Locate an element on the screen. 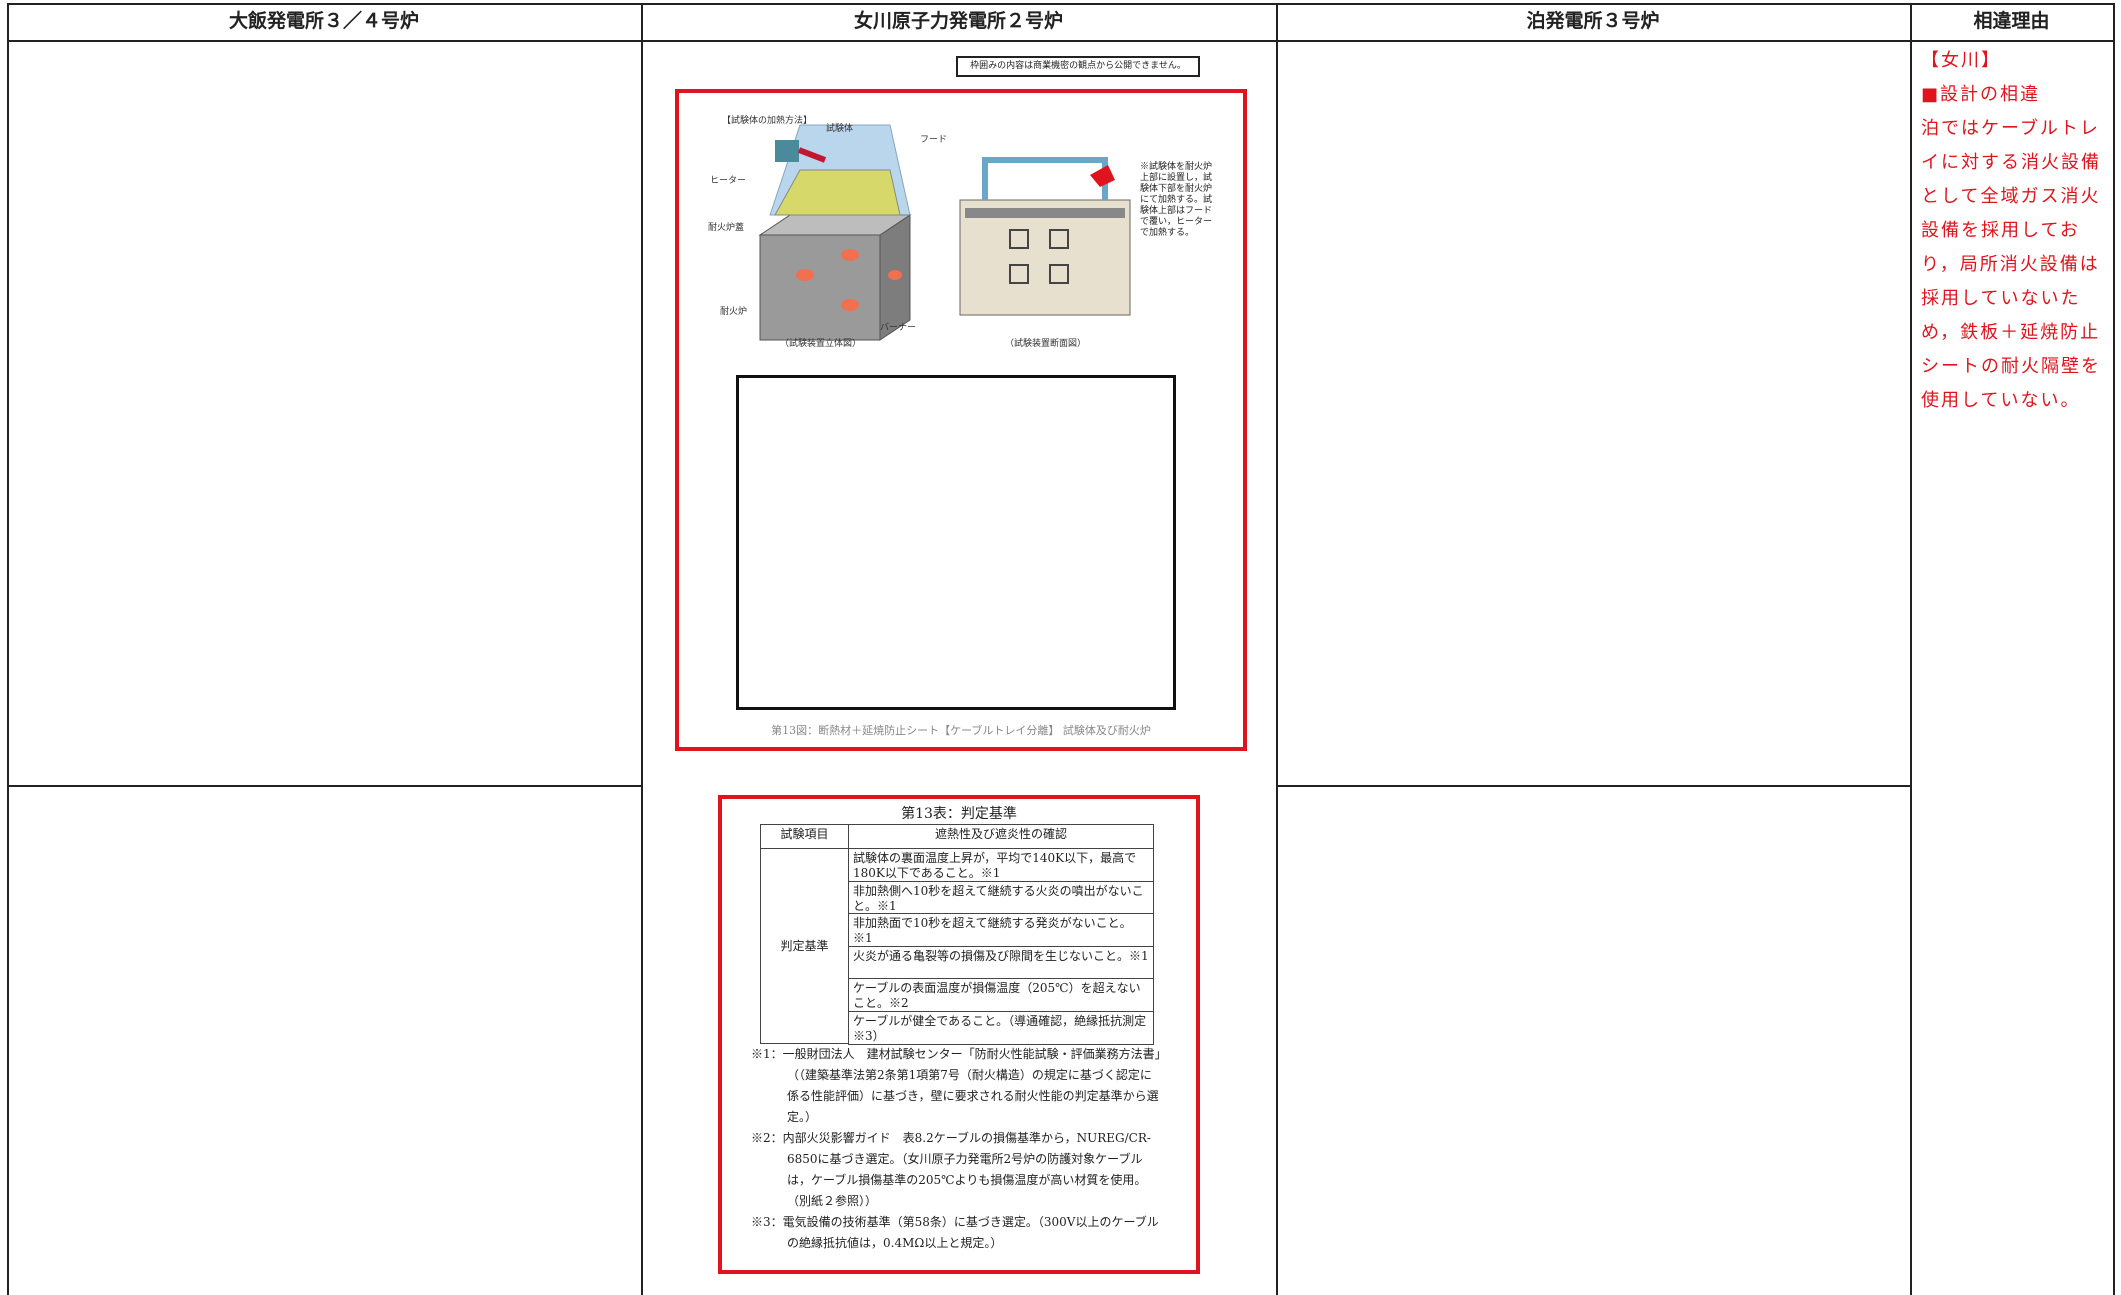 Image resolution: width=2121 pixels, height=1295 pixels. figure-frame is located at coordinates (961, 420).